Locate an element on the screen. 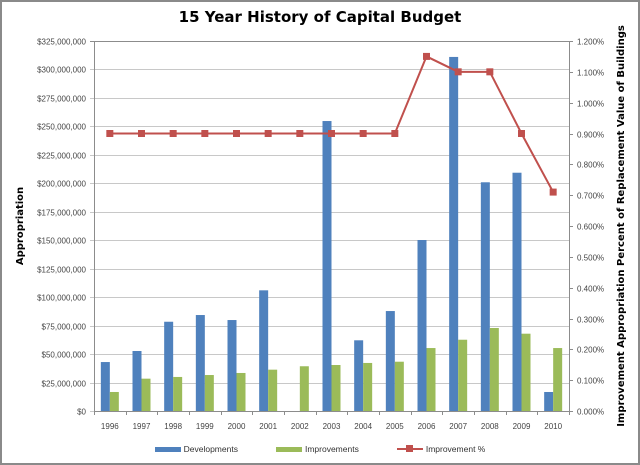 This screenshot has width=640, height=465. y-tick-label: $125,000,000 is located at coordinates (61, 270).